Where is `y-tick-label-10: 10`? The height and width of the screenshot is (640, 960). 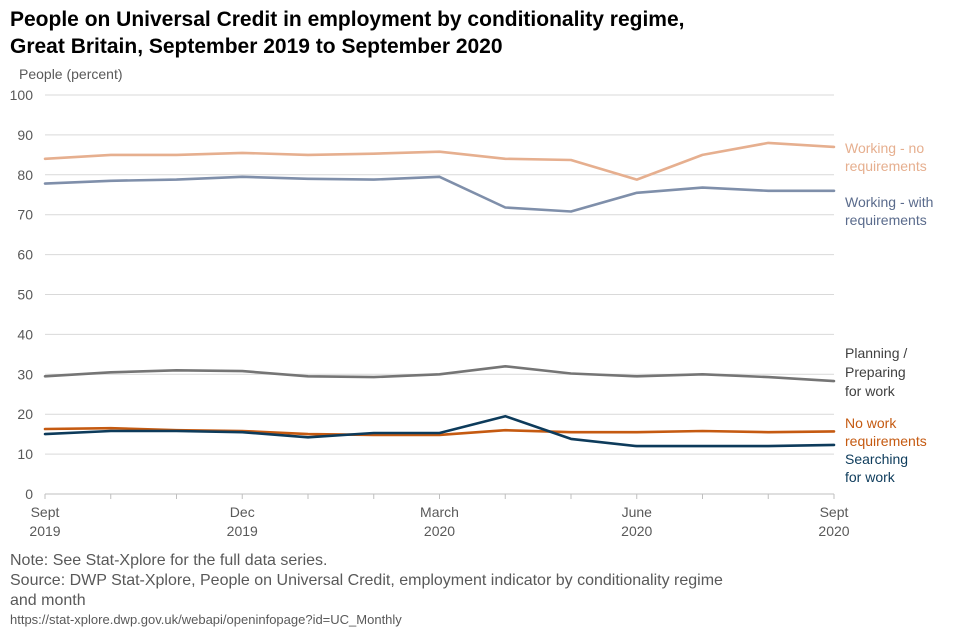 y-tick-label-10: 10 is located at coordinates (25, 454).